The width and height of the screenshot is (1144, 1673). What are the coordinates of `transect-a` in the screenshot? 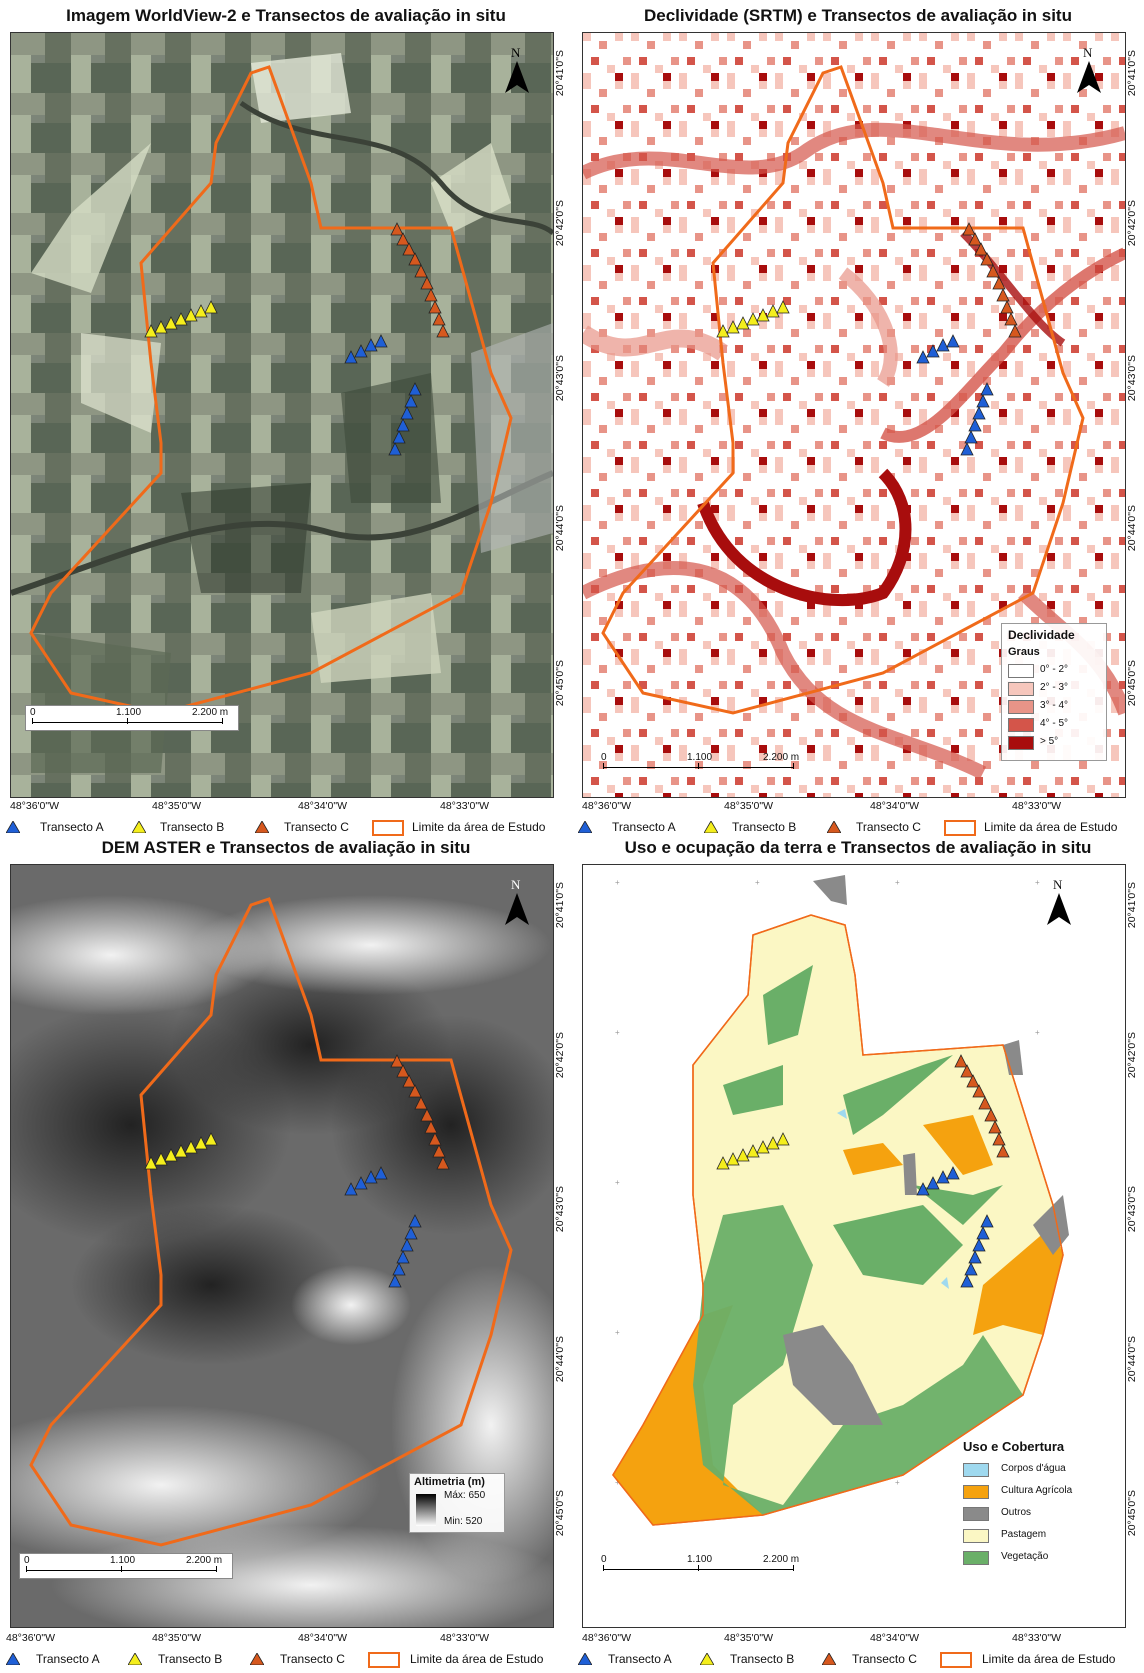 It's located at (383, 395).